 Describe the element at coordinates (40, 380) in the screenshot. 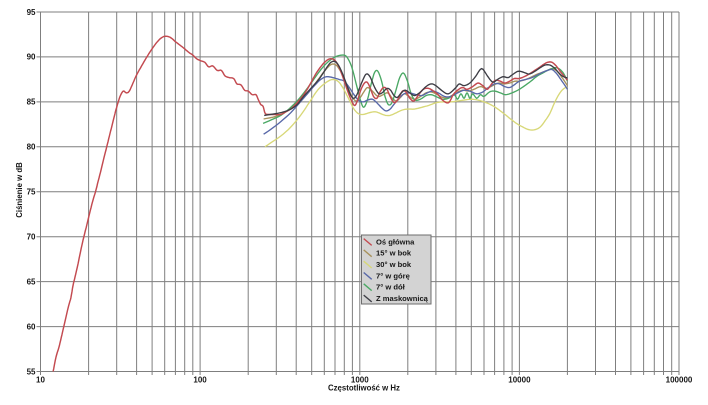

I see `svg-text: 10` at that location.